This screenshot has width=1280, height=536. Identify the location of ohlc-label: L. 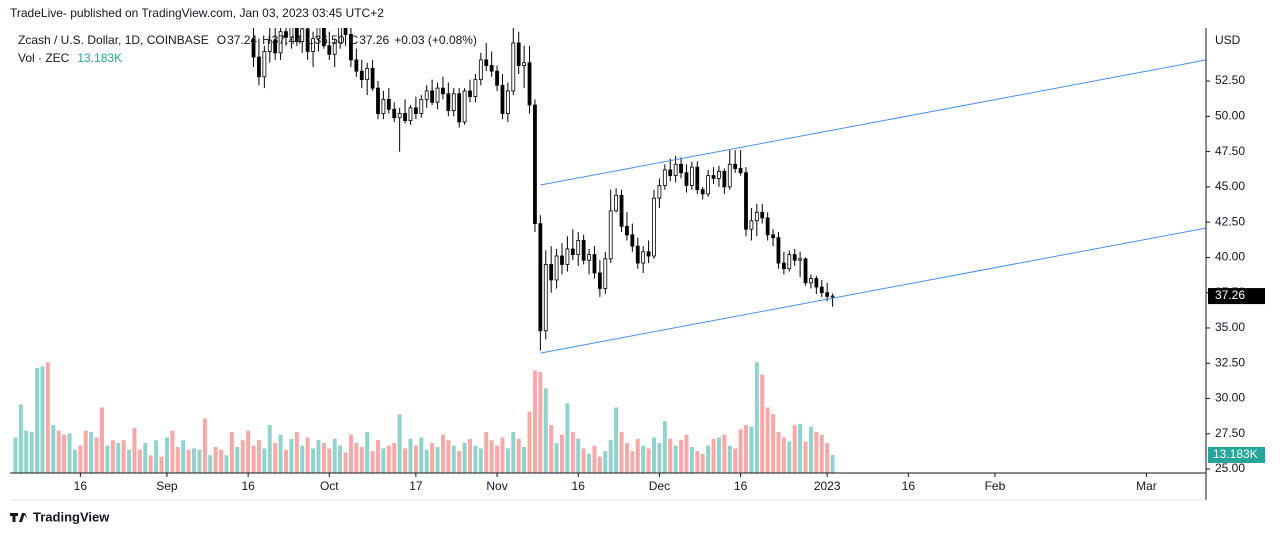
(310, 40).